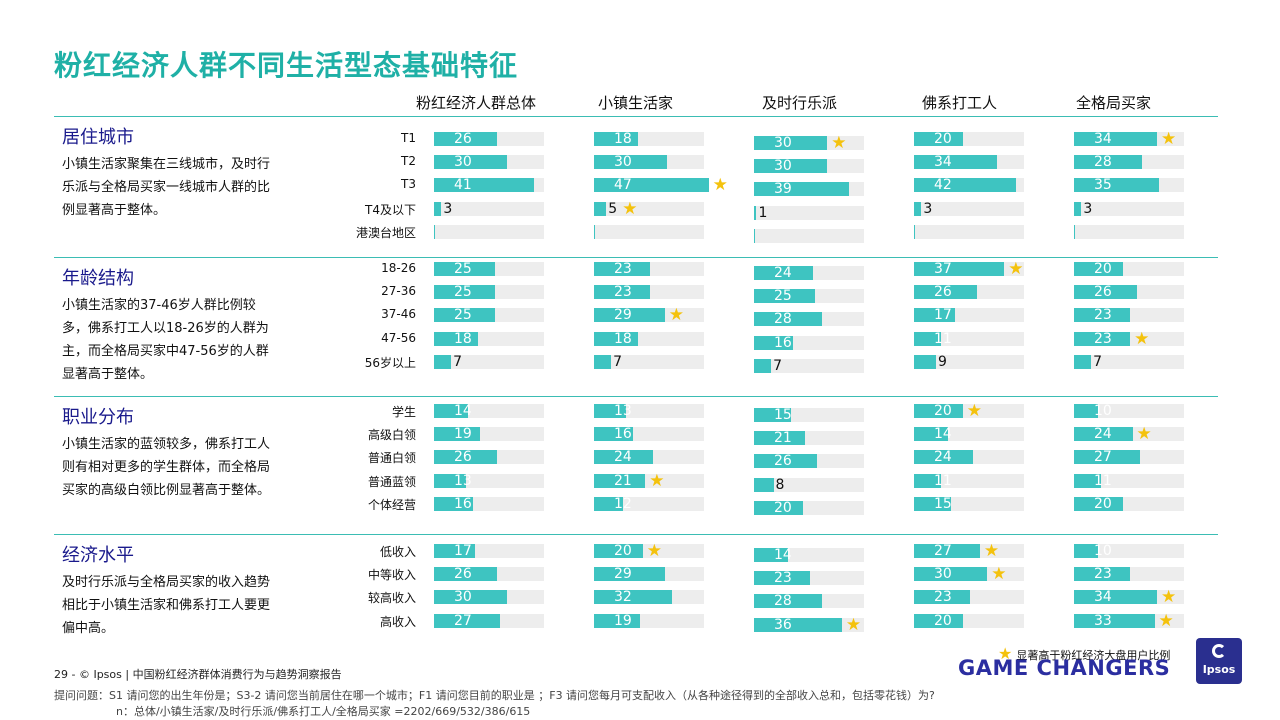 The image size is (1280, 720). Describe the element at coordinates (98, 417) in the screenshot. I see `section-title: 职业分布` at that location.